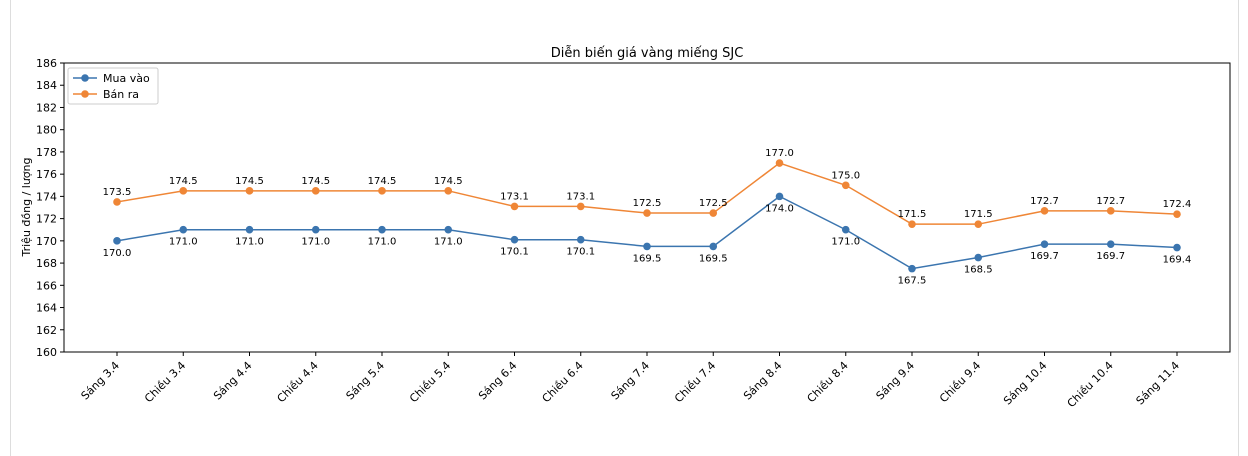 This screenshot has width=1248, height=456. What do you see at coordinates (46, 263) in the screenshot?
I see `y-tick-label: 168` at bounding box center [46, 263].